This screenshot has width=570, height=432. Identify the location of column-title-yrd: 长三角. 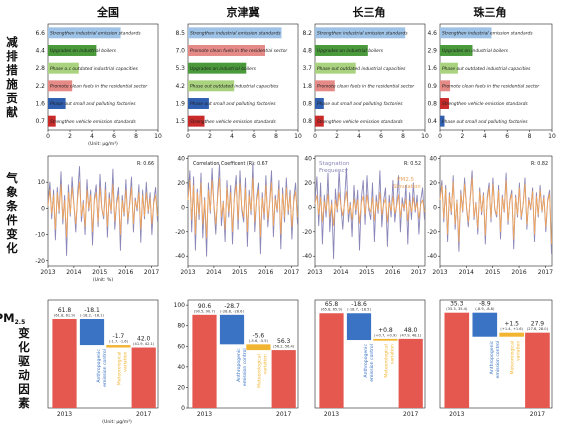
(369, 12).